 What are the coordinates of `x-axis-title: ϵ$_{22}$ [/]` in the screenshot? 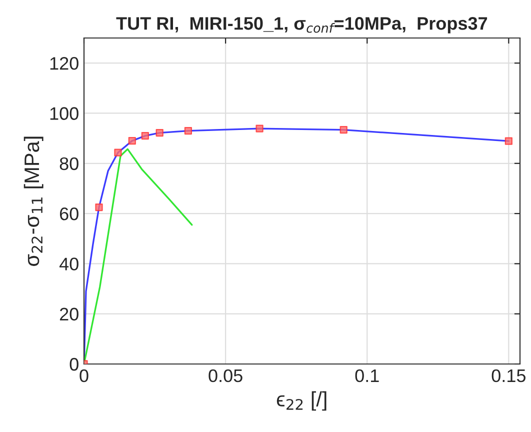 It's located at (301, 401).